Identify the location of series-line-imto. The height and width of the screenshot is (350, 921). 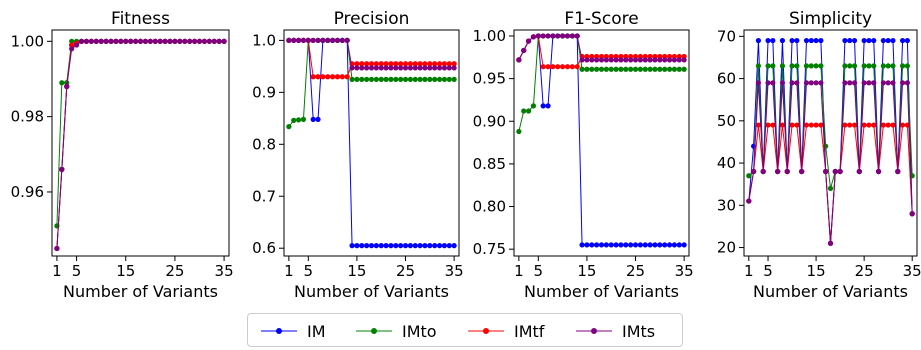
(371, 83).